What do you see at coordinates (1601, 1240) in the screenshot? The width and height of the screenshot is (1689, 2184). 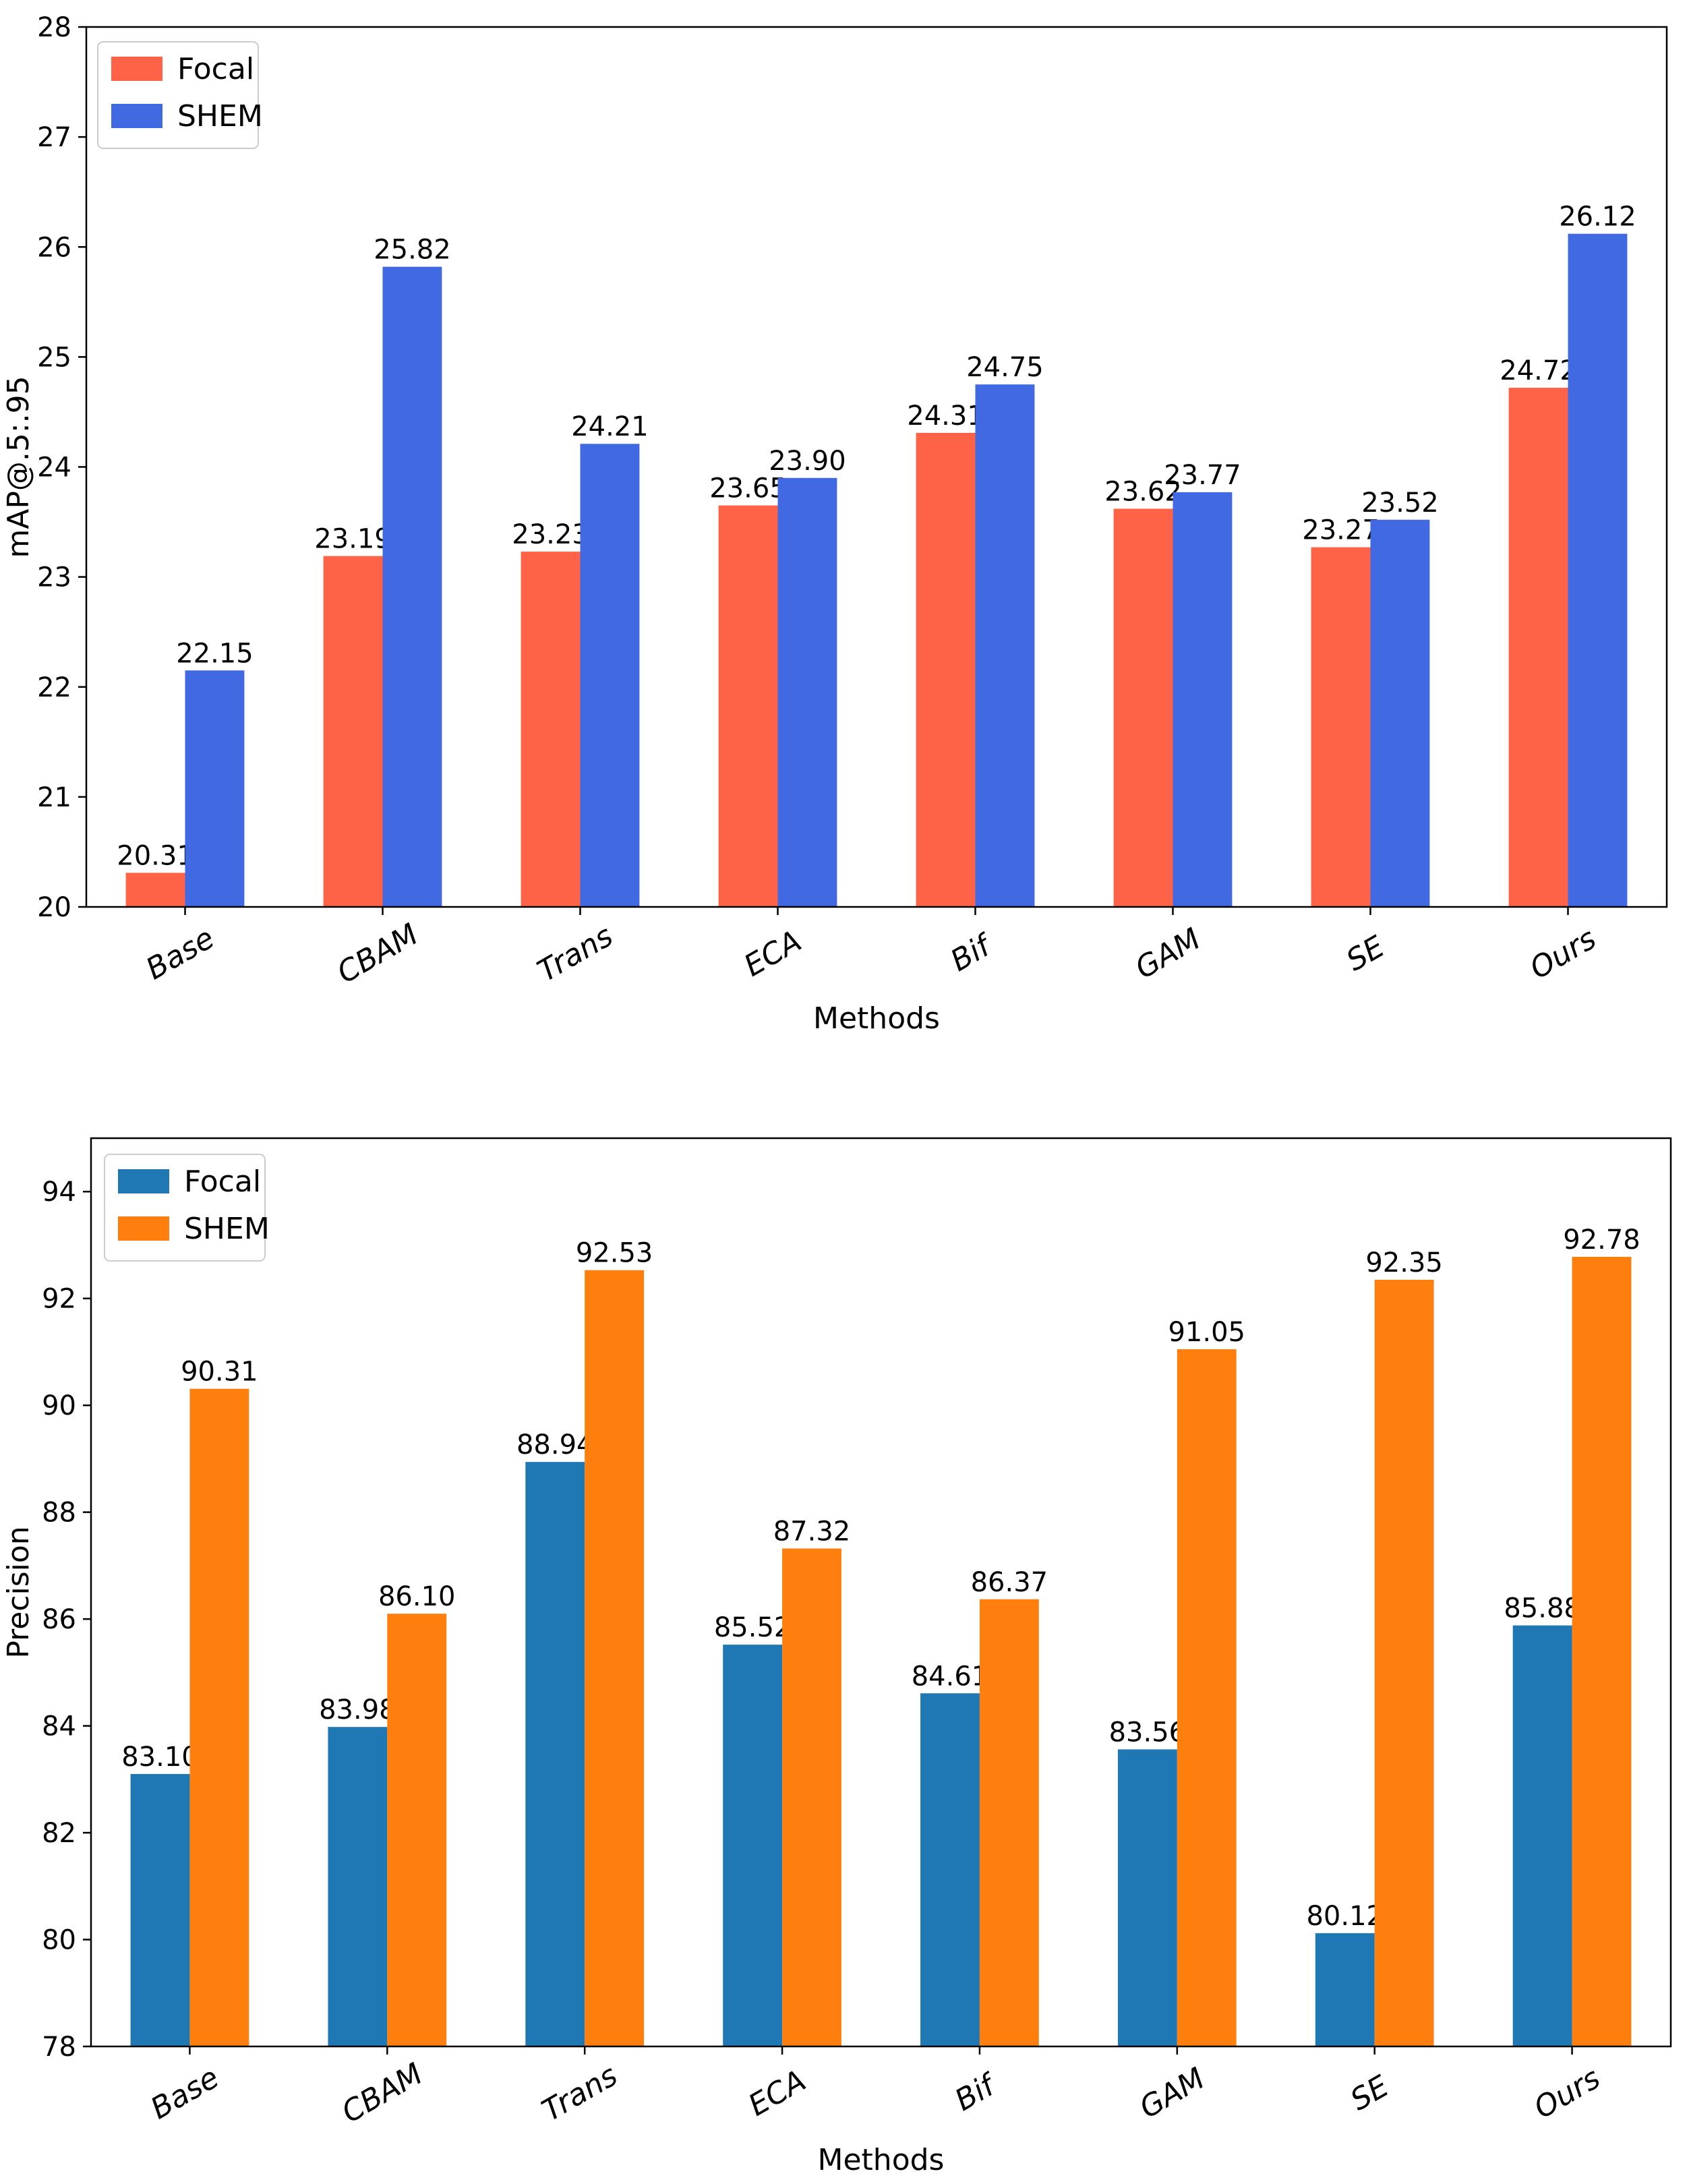 I see `value-label-shem-ours: 92.78` at bounding box center [1601, 1240].